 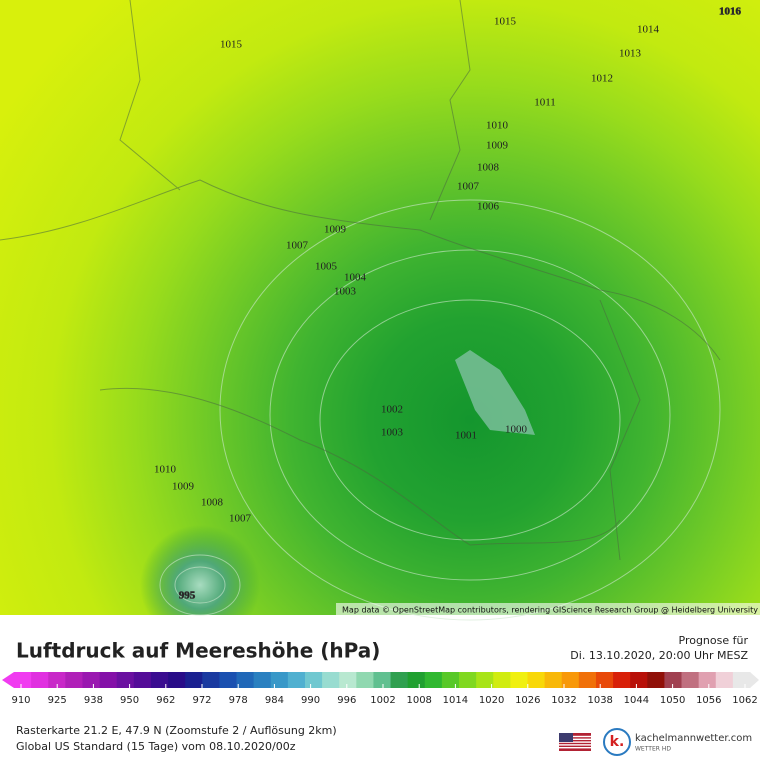 I want to click on tick-label: 962, so click(x=165, y=700).